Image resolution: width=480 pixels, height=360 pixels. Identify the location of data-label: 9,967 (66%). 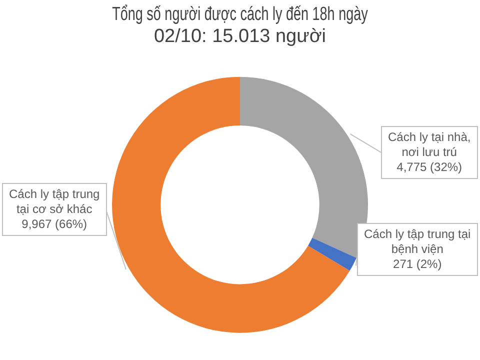
(55, 224).